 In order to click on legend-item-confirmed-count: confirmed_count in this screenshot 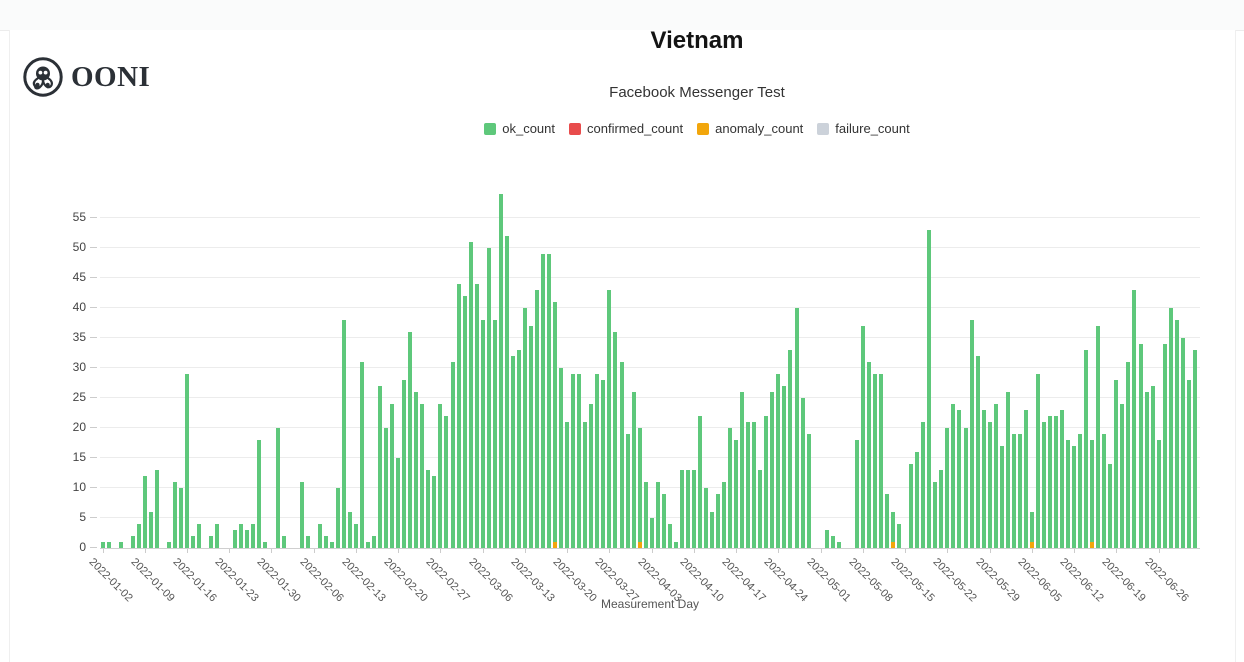, I will do `click(626, 128)`.